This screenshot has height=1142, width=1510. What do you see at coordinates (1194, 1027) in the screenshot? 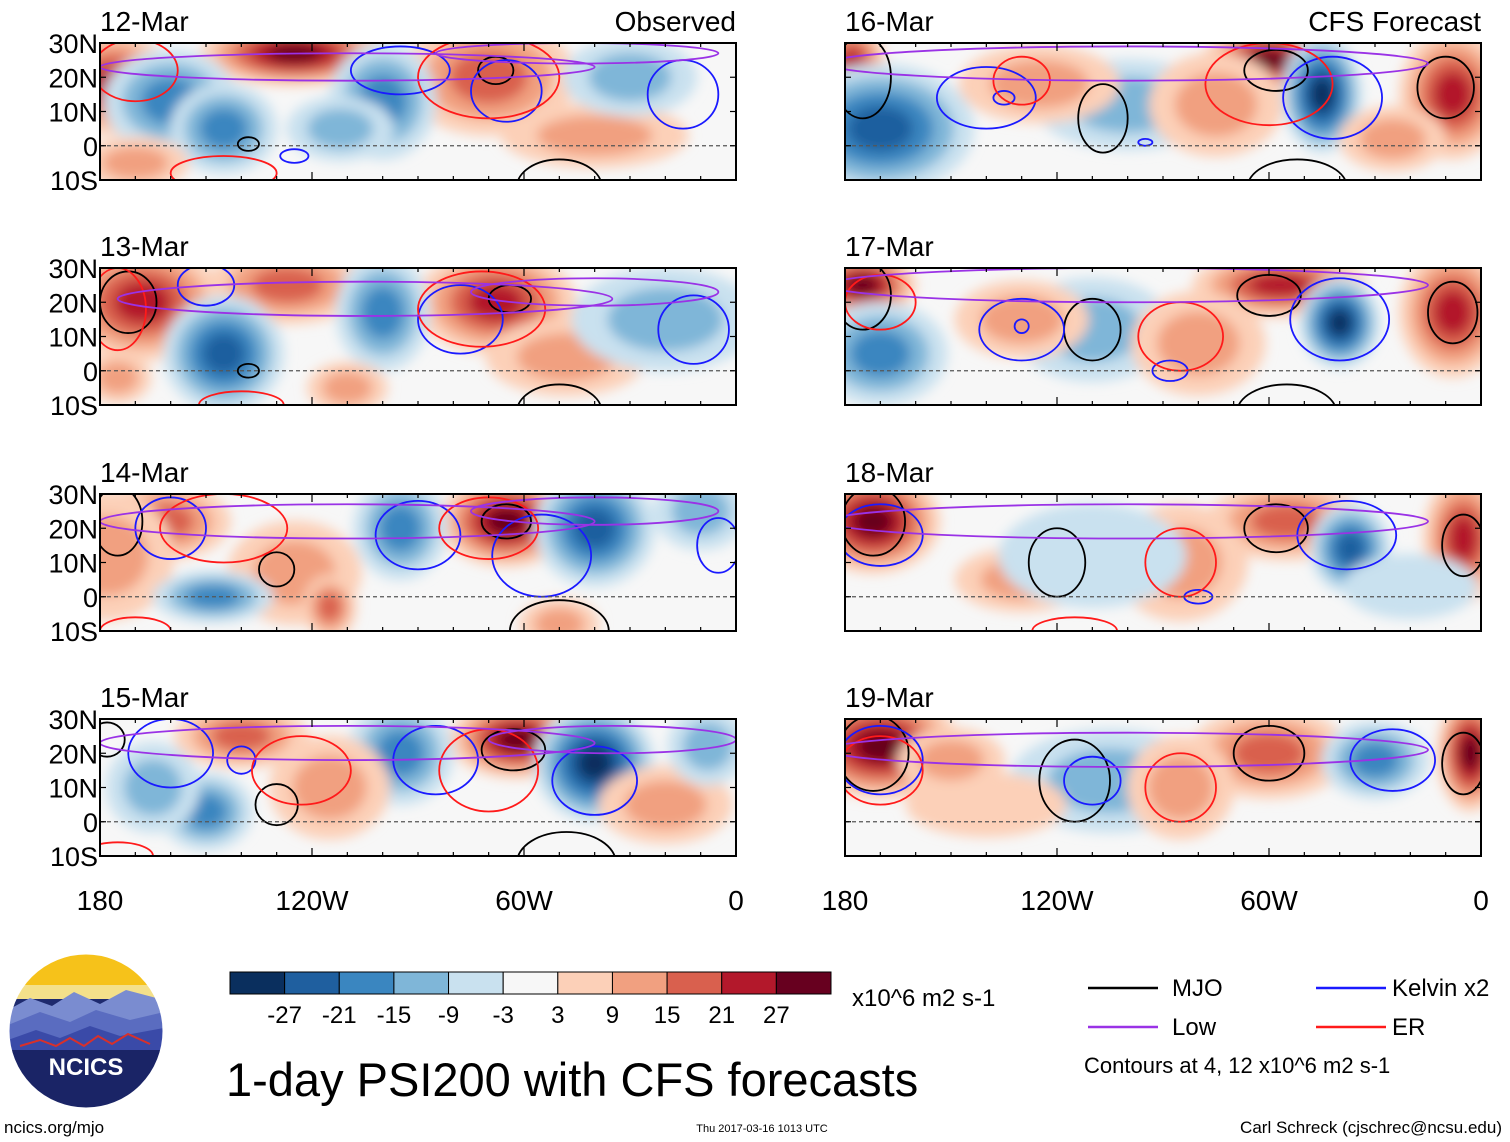
I see `legend-label-low: Low` at bounding box center [1194, 1027].